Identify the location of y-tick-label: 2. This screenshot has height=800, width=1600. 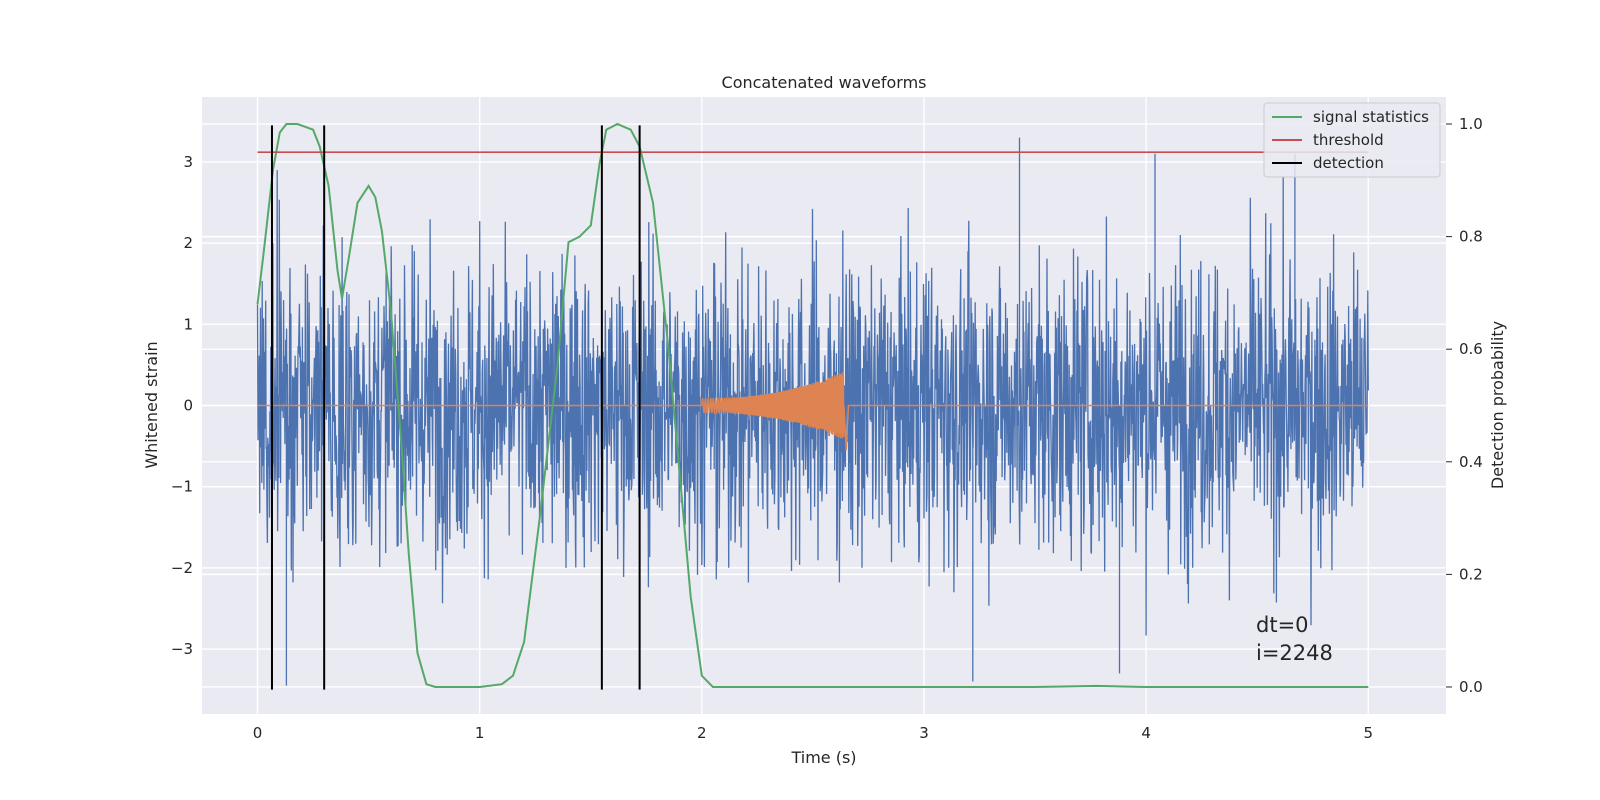
(188, 243).